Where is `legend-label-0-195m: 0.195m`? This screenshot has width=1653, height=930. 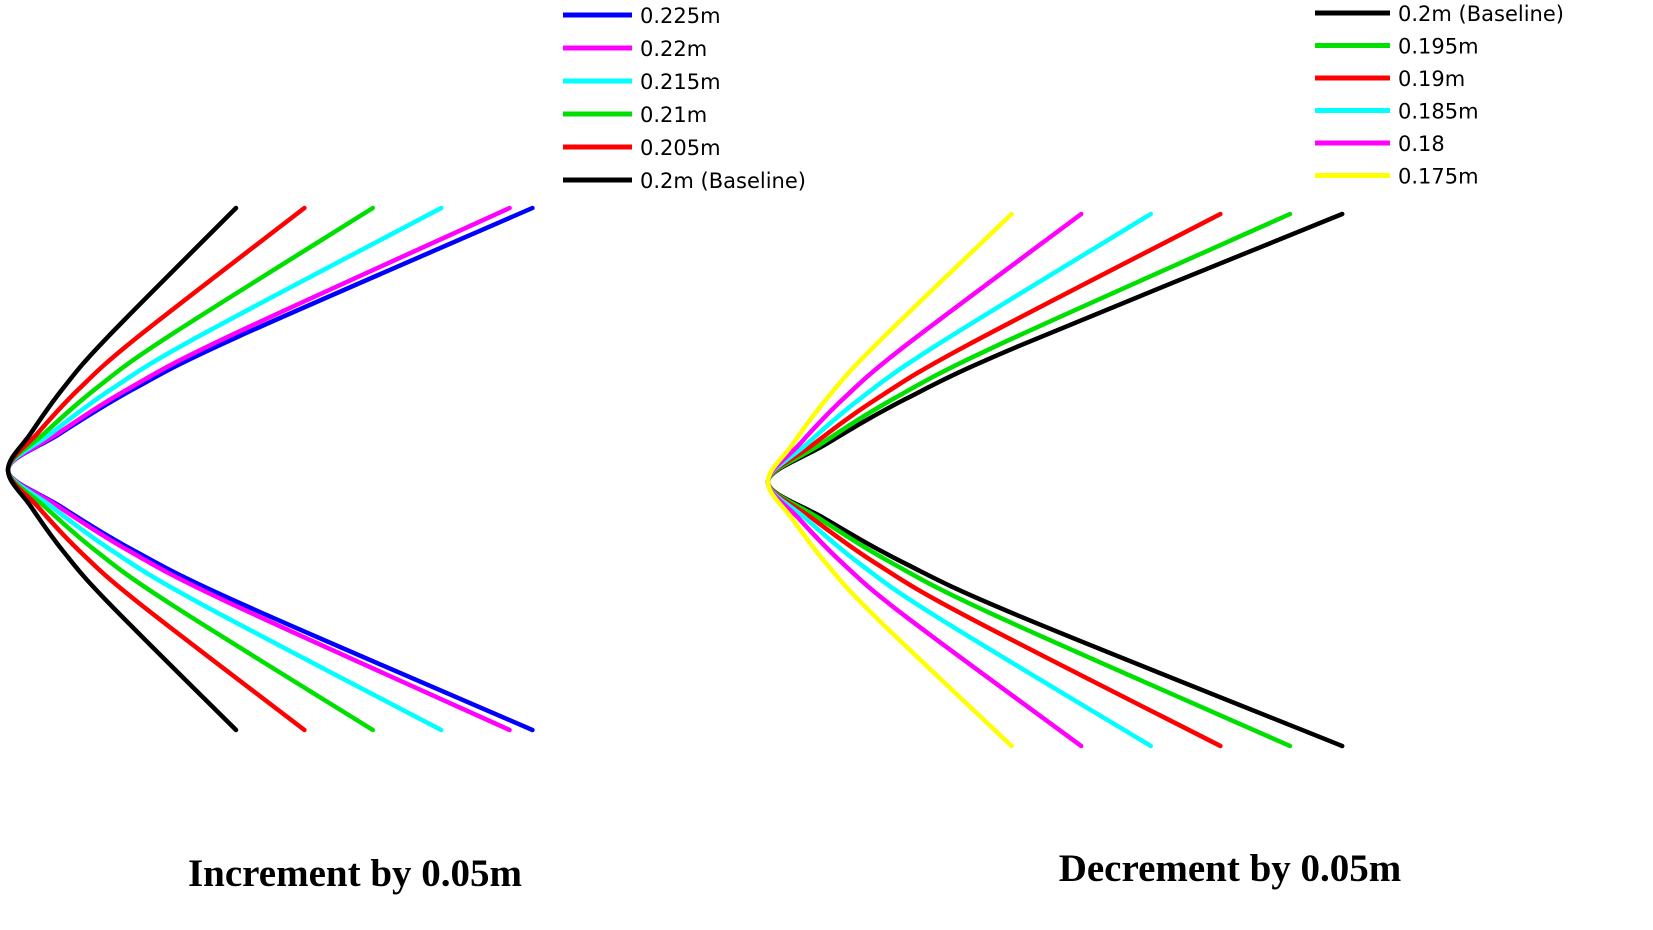
legend-label-0-195m: 0.195m is located at coordinates (1438, 47).